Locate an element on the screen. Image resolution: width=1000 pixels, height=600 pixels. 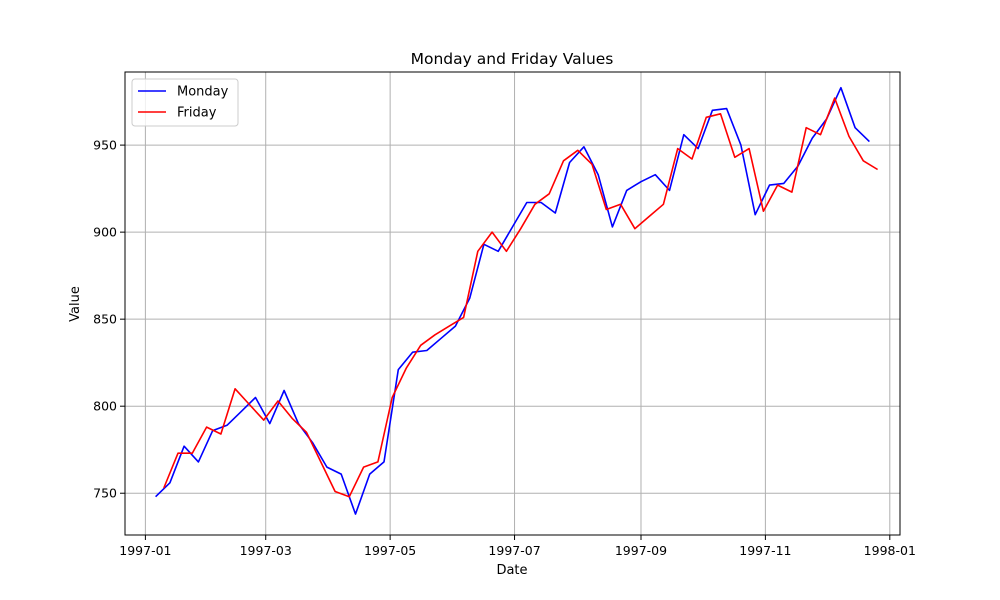
y-axis: 750 800 850 900 950 is located at coordinates (109, 319).